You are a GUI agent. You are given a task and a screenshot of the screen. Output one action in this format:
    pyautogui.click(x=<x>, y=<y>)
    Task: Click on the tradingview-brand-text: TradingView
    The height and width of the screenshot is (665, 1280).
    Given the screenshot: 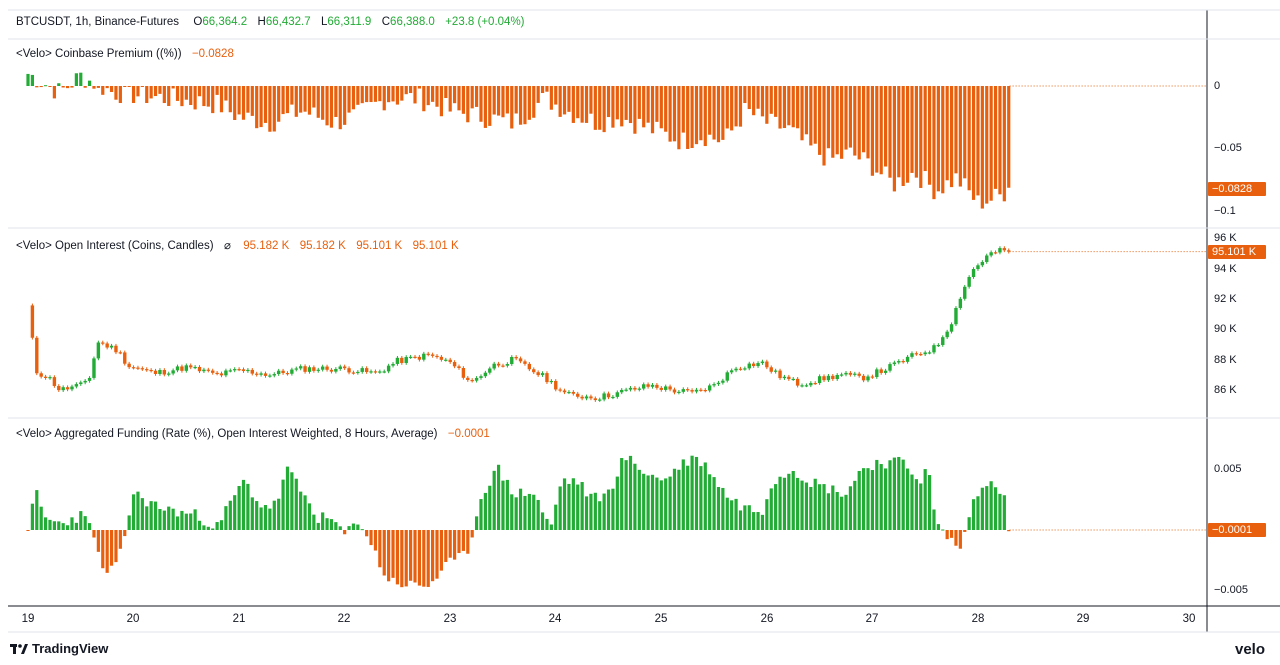 What is the action you would take?
    pyautogui.click(x=70, y=648)
    